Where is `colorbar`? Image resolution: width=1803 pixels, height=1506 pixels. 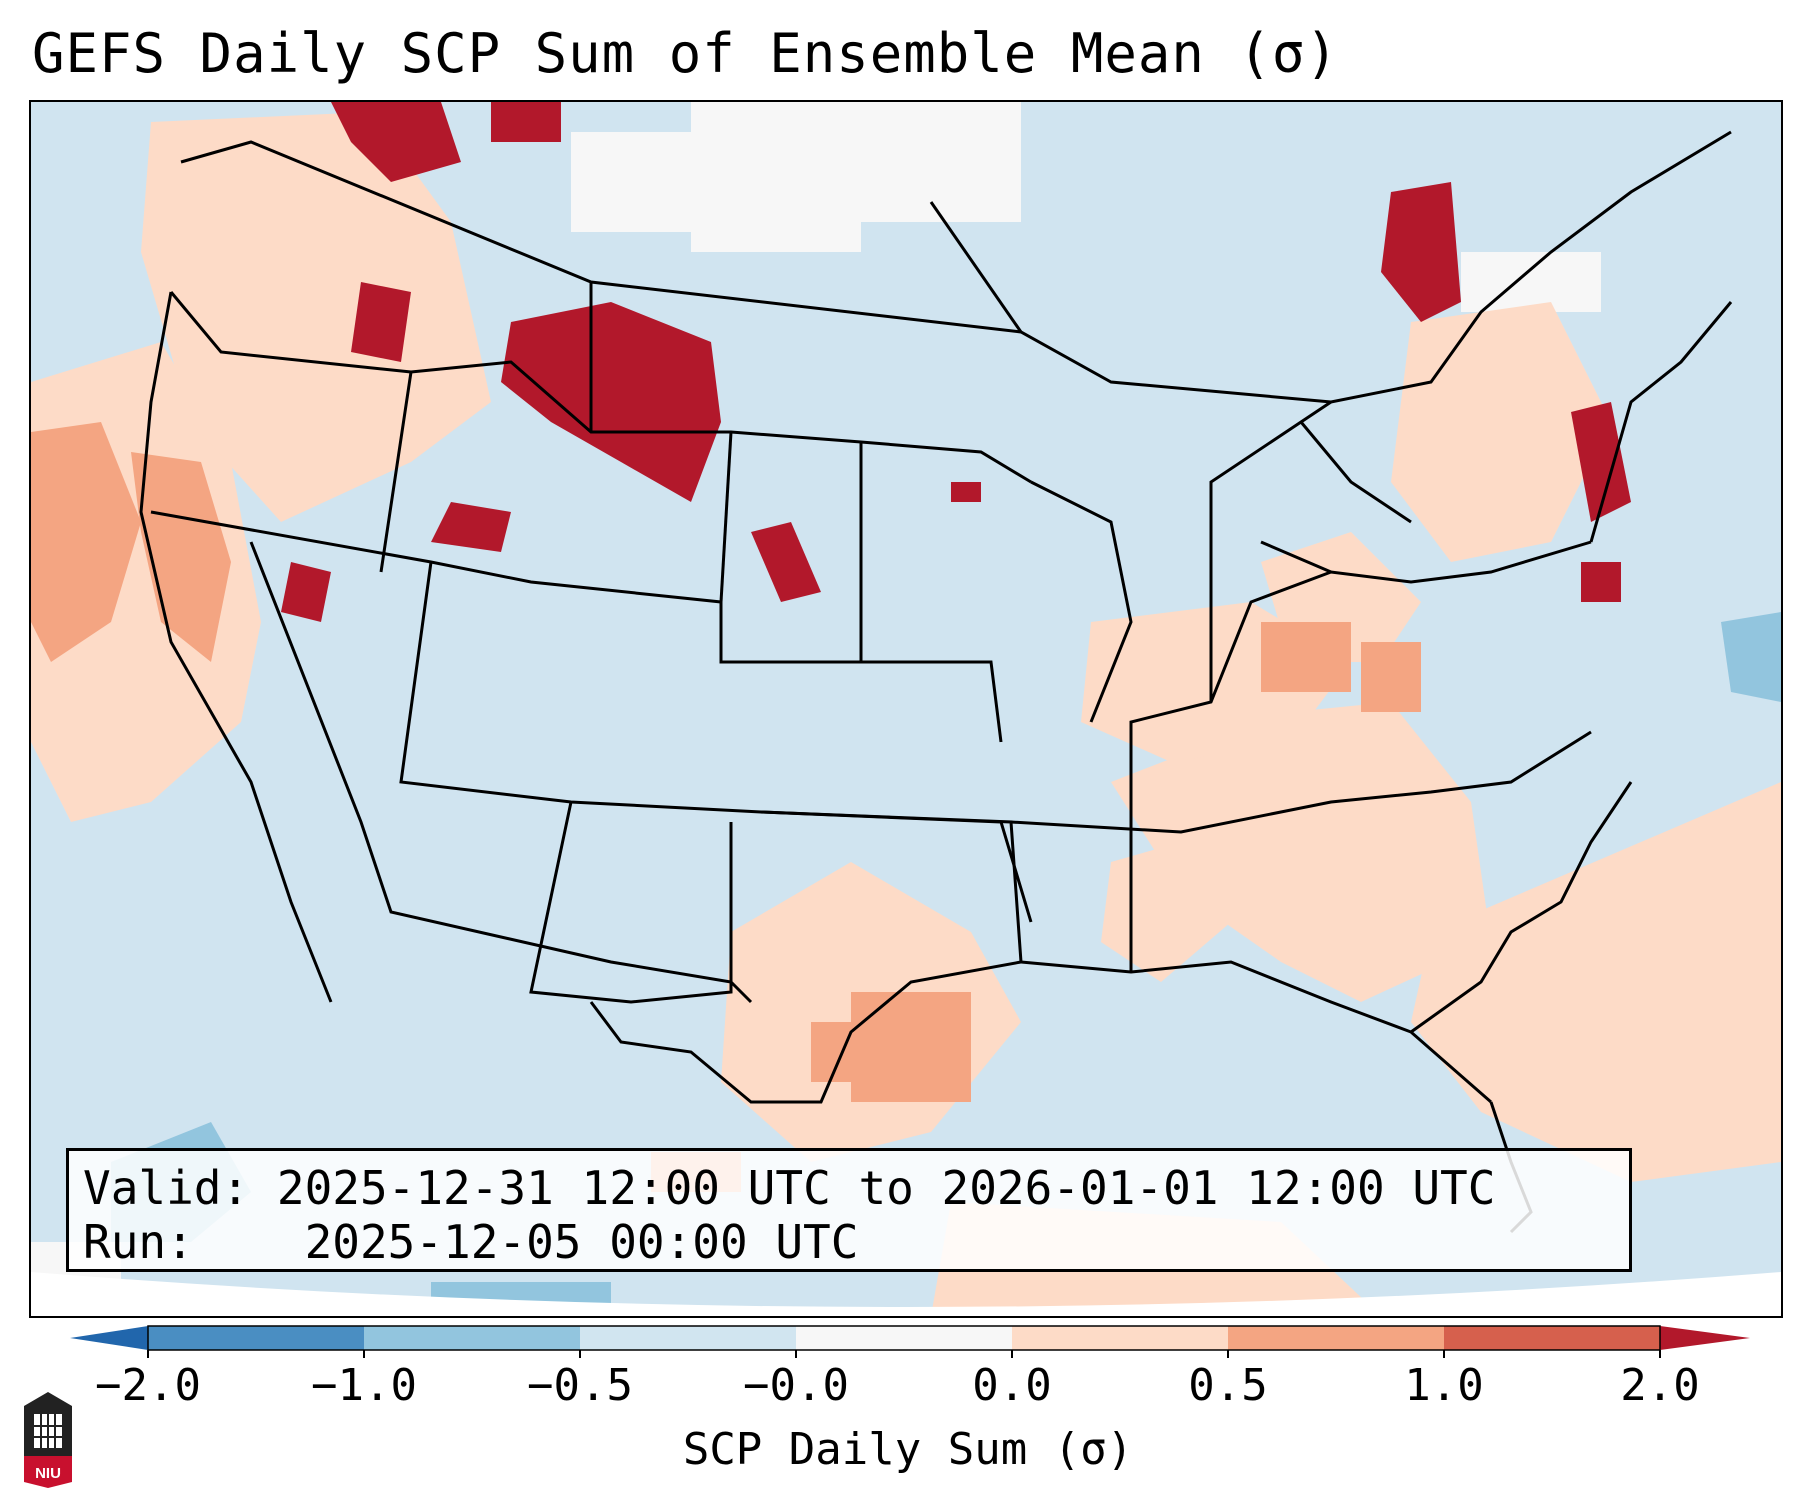 colorbar is located at coordinates (910, 1341).